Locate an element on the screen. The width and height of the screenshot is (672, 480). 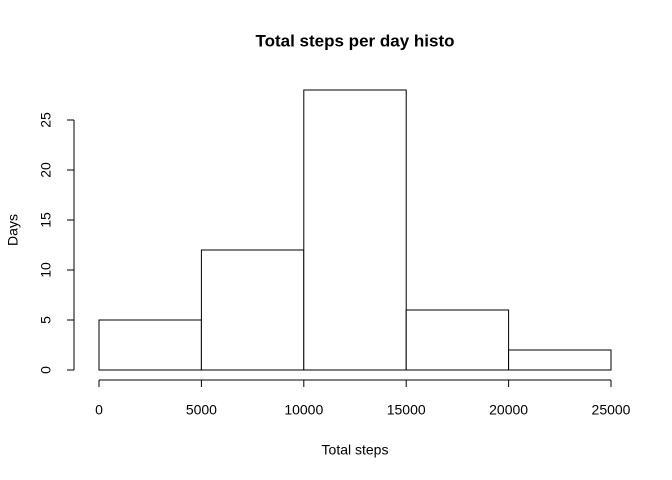
y-tick-label: 20 is located at coordinates (46, 170).